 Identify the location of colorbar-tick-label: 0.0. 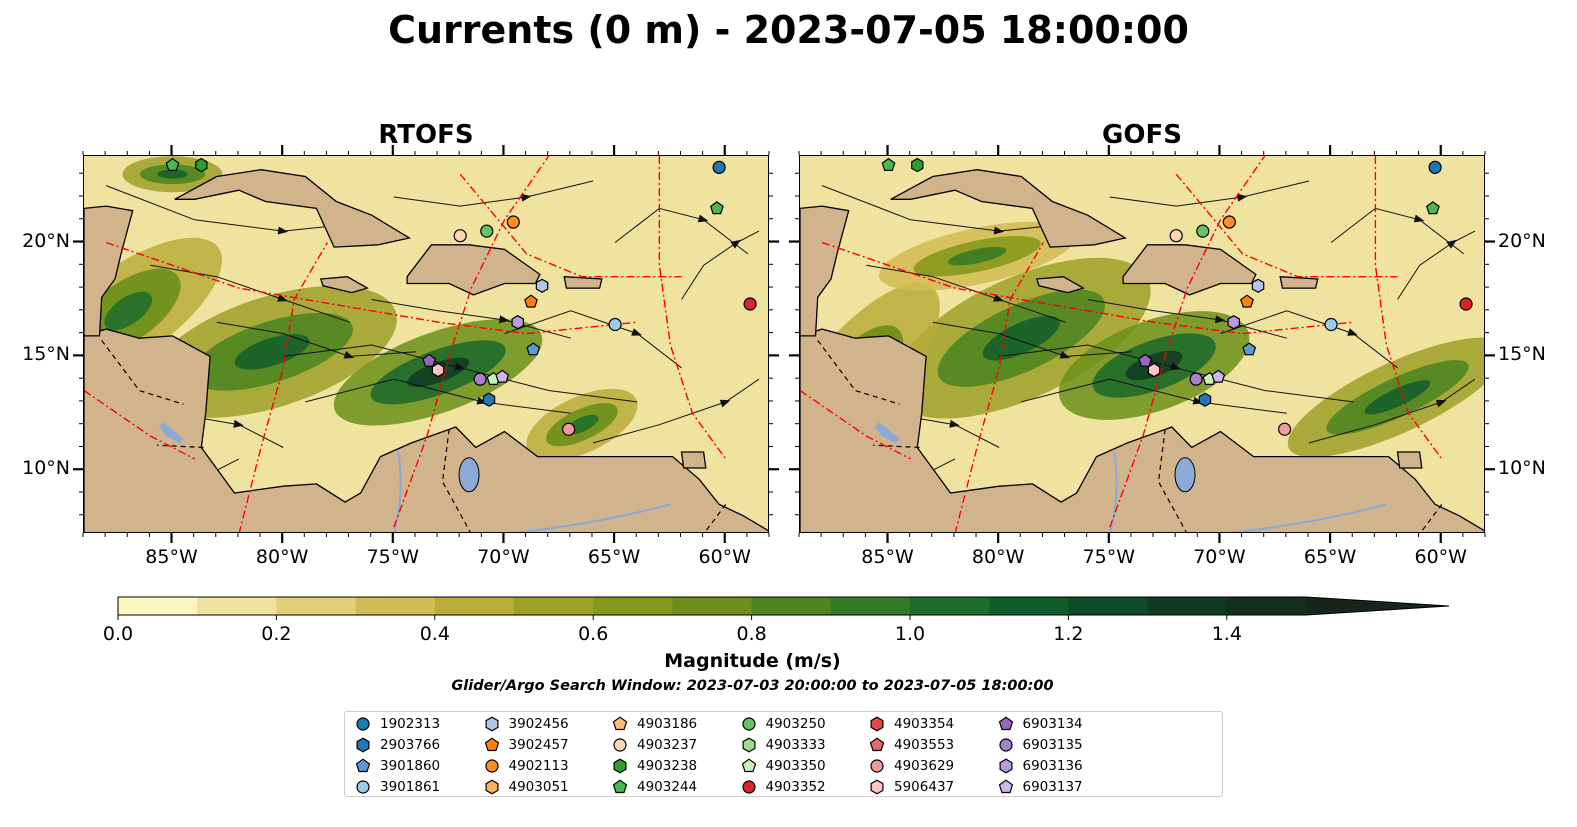
(118, 634).